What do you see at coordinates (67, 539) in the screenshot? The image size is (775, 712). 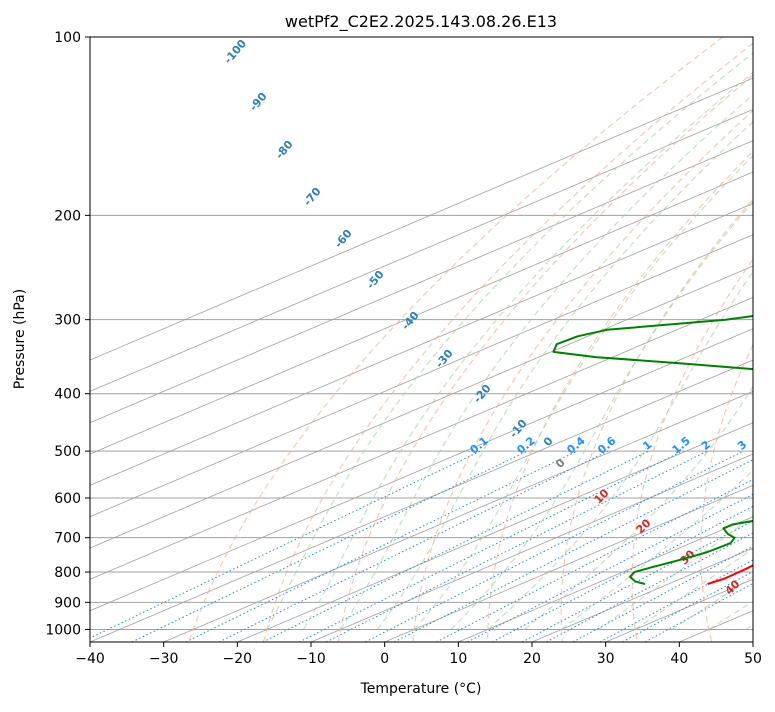 I see `y-tick-label: 700` at bounding box center [67, 539].